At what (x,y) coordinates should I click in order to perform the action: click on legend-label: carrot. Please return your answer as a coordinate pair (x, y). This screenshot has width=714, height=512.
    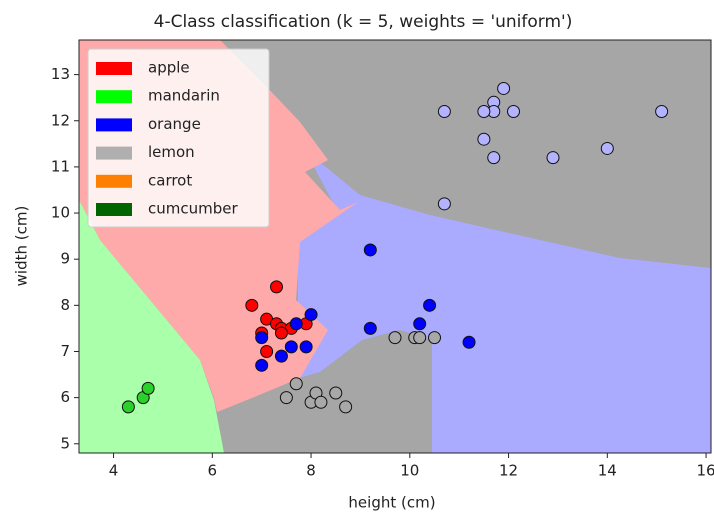
    Looking at the image, I should click on (170, 180).